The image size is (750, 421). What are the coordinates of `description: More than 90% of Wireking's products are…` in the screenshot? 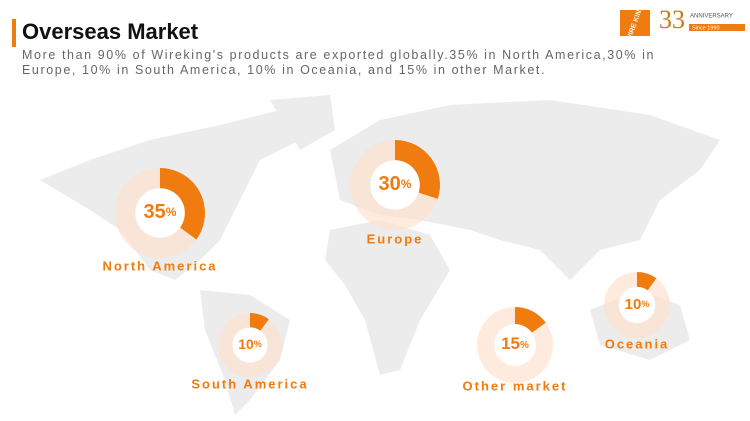 It's located at (339, 62).